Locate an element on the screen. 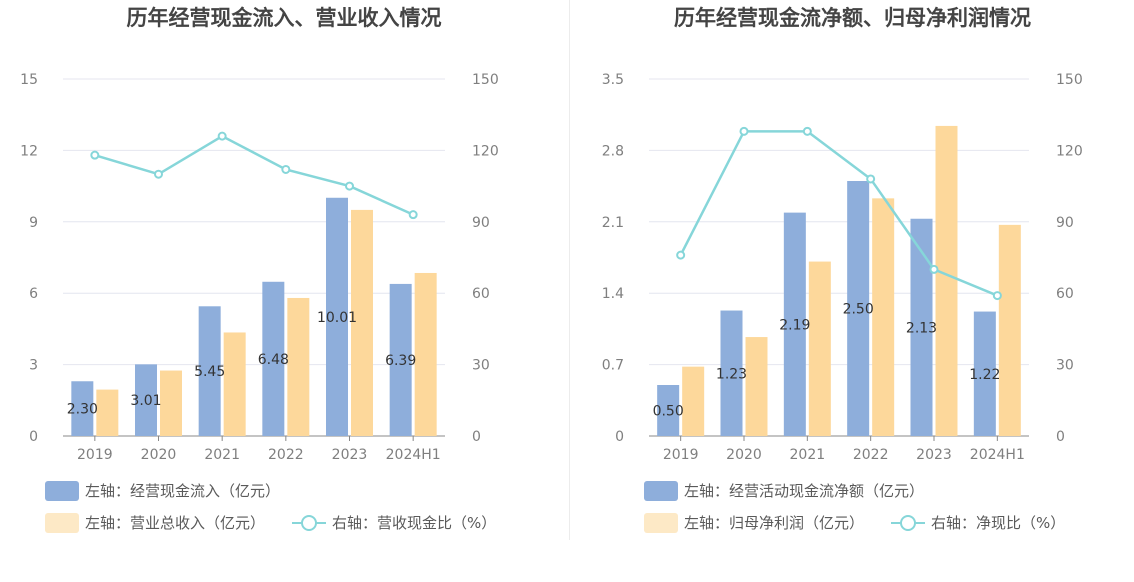  x-tick-label: 2022 is located at coordinates (871, 455).